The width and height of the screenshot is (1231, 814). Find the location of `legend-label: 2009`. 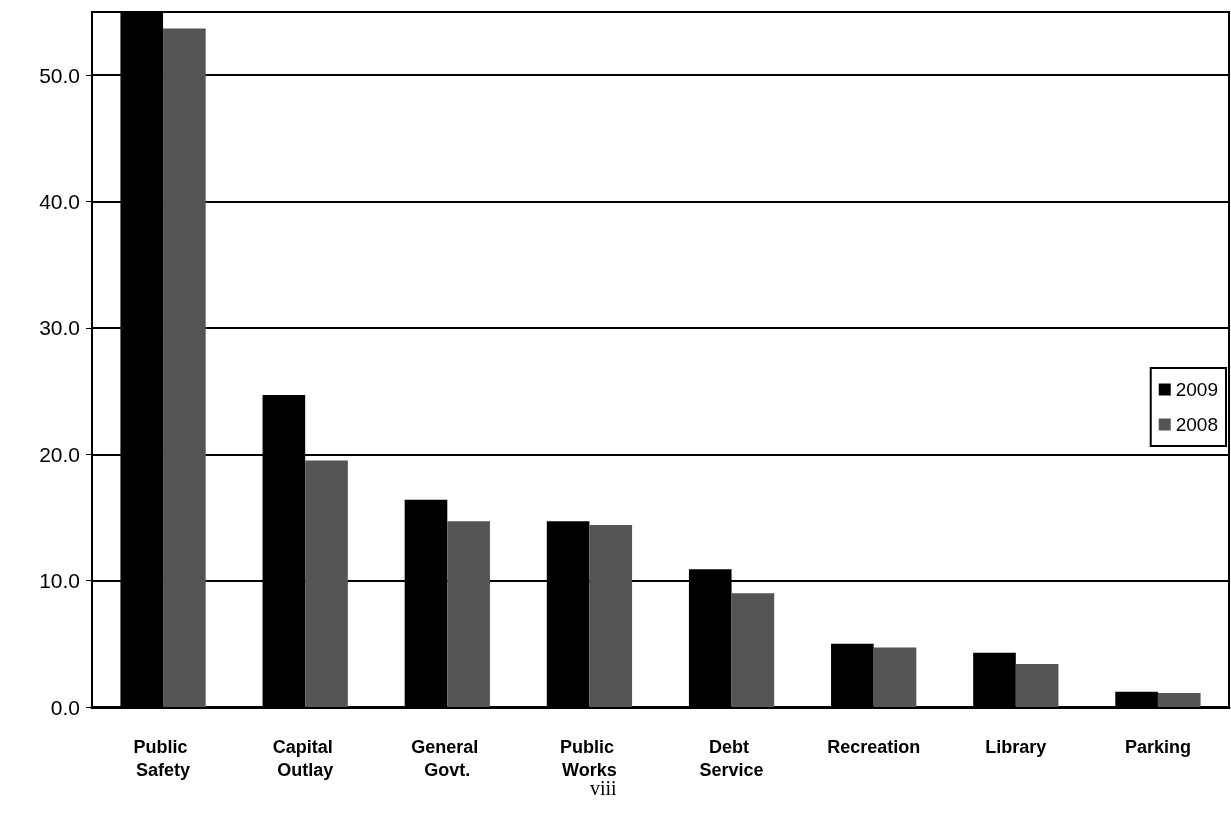

legend-label: 2009 is located at coordinates (1197, 389).